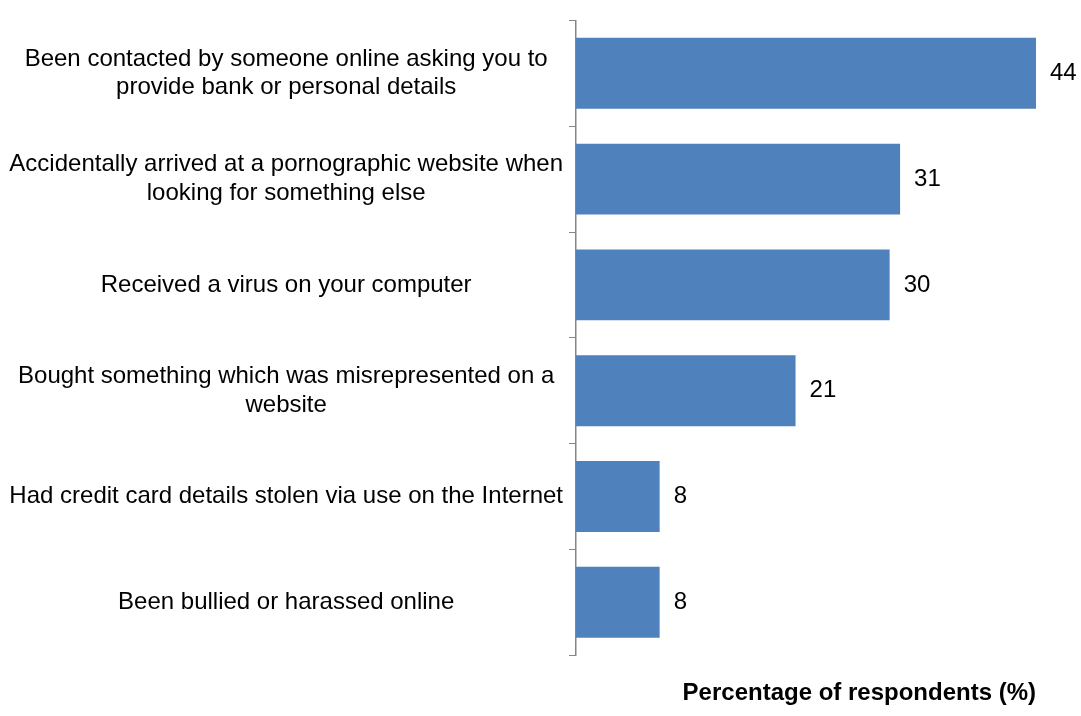 Image resolution: width=1081 pixels, height=716 pixels. I want to click on y-tick-label: Received a virus on your computer, so click(286, 283).